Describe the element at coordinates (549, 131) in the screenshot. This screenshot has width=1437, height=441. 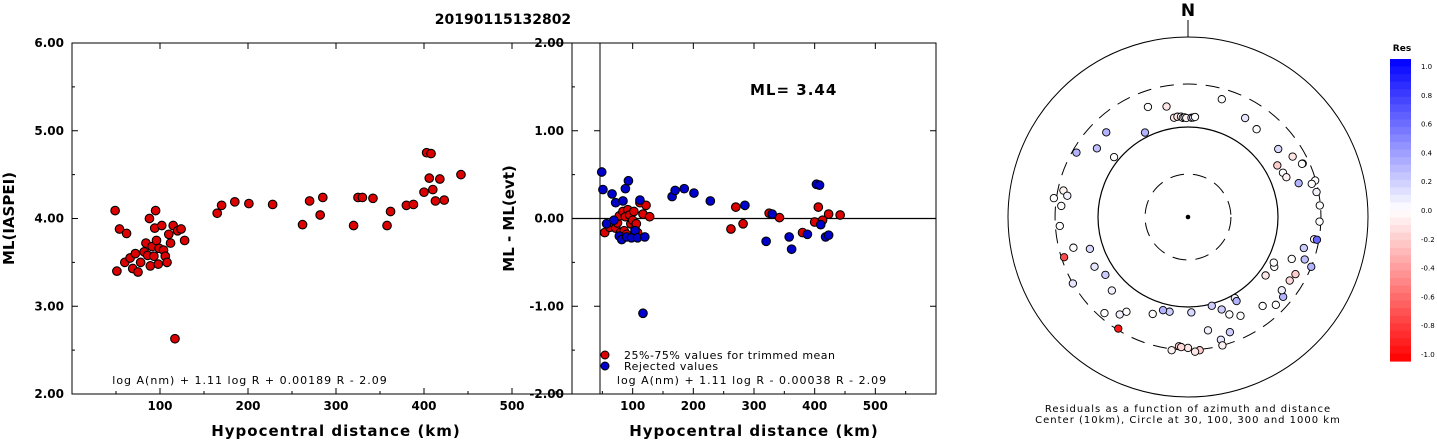
I see `y-tick-label: 1.00` at that location.